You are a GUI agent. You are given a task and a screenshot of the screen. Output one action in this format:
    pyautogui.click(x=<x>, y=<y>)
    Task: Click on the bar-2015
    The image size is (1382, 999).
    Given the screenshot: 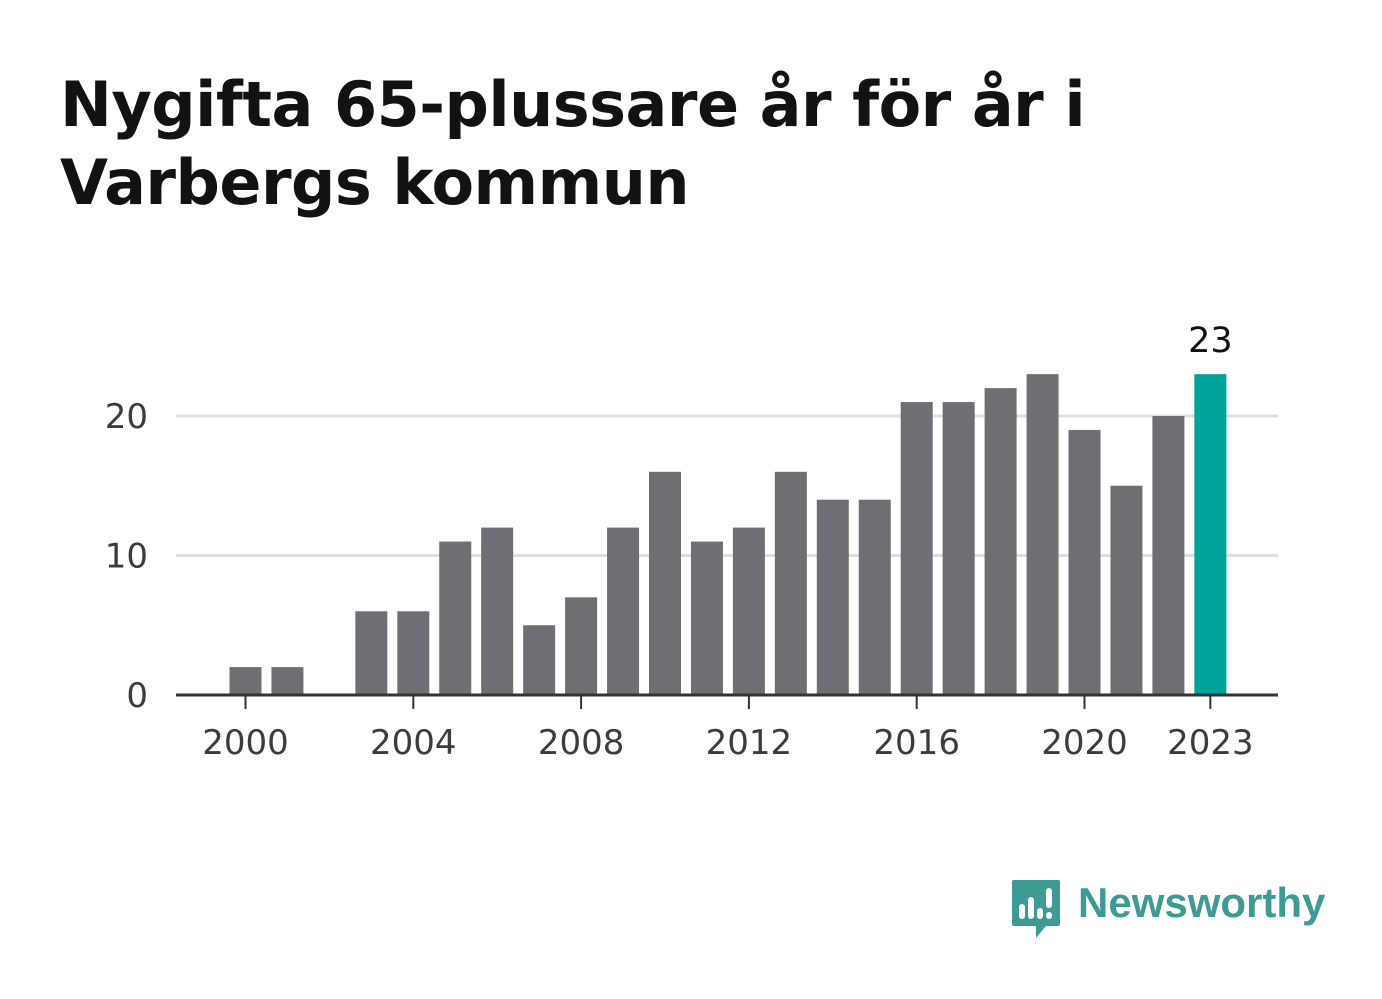 What is the action you would take?
    pyautogui.click(x=874, y=597)
    